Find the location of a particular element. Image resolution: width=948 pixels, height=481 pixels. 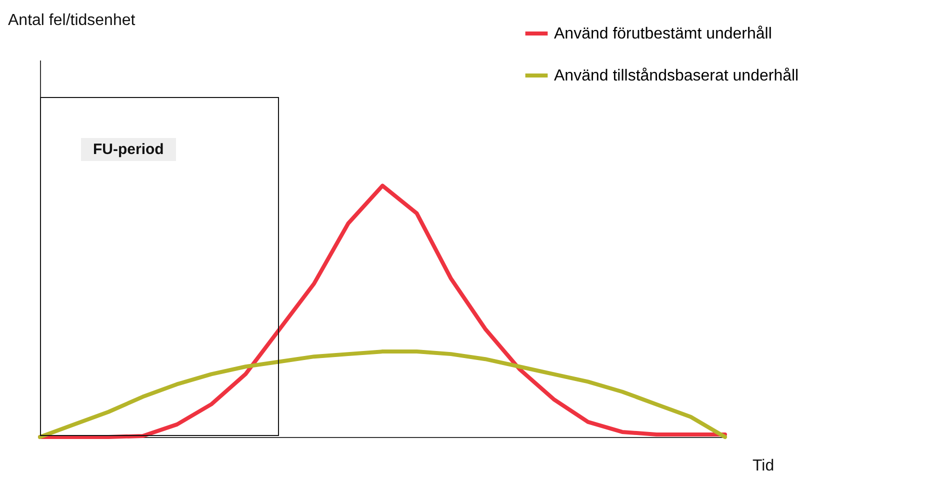

text: Antal fel/tidsenhet is located at coordinates (72, 21).